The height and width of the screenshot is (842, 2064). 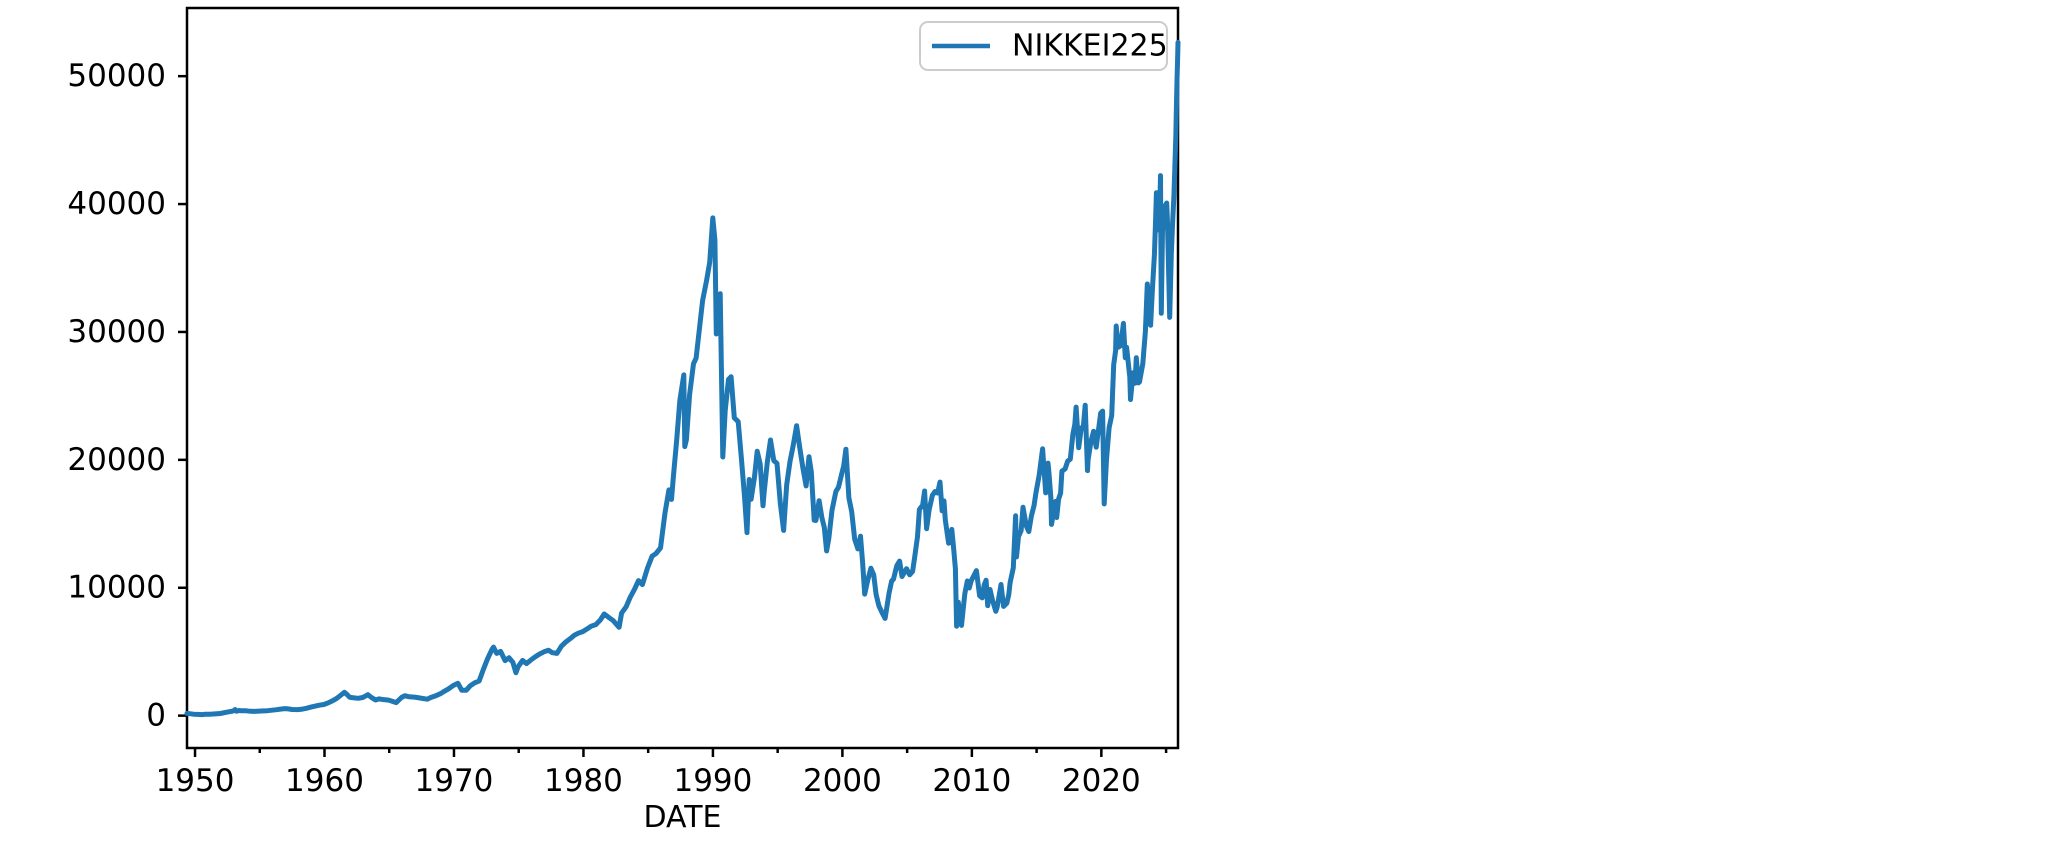 I want to click on y-axis-tick-label: 10000, so click(x=116, y=588).